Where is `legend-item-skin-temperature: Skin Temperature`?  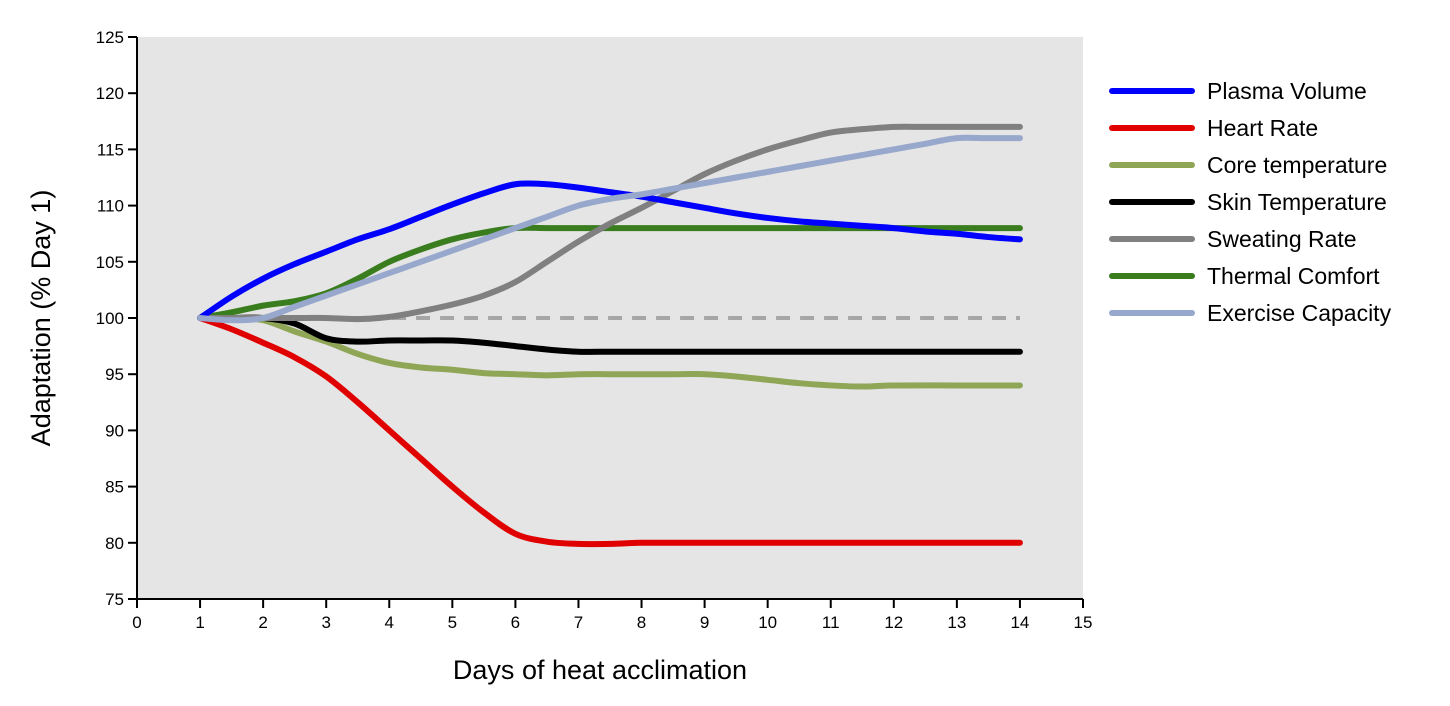
legend-item-skin-temperature: Skin Temperature is located at coordinates (1248, 202).